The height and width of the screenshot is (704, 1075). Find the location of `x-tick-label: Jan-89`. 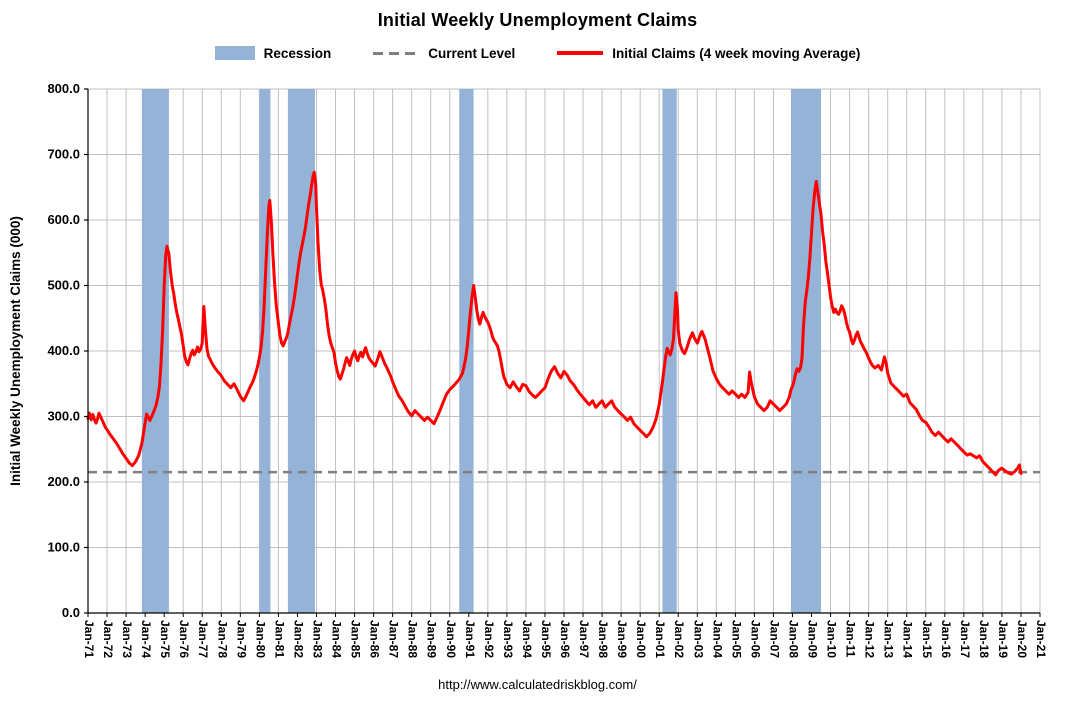

x-tick-label: Jan-89 is located at coordinates (432, 639).